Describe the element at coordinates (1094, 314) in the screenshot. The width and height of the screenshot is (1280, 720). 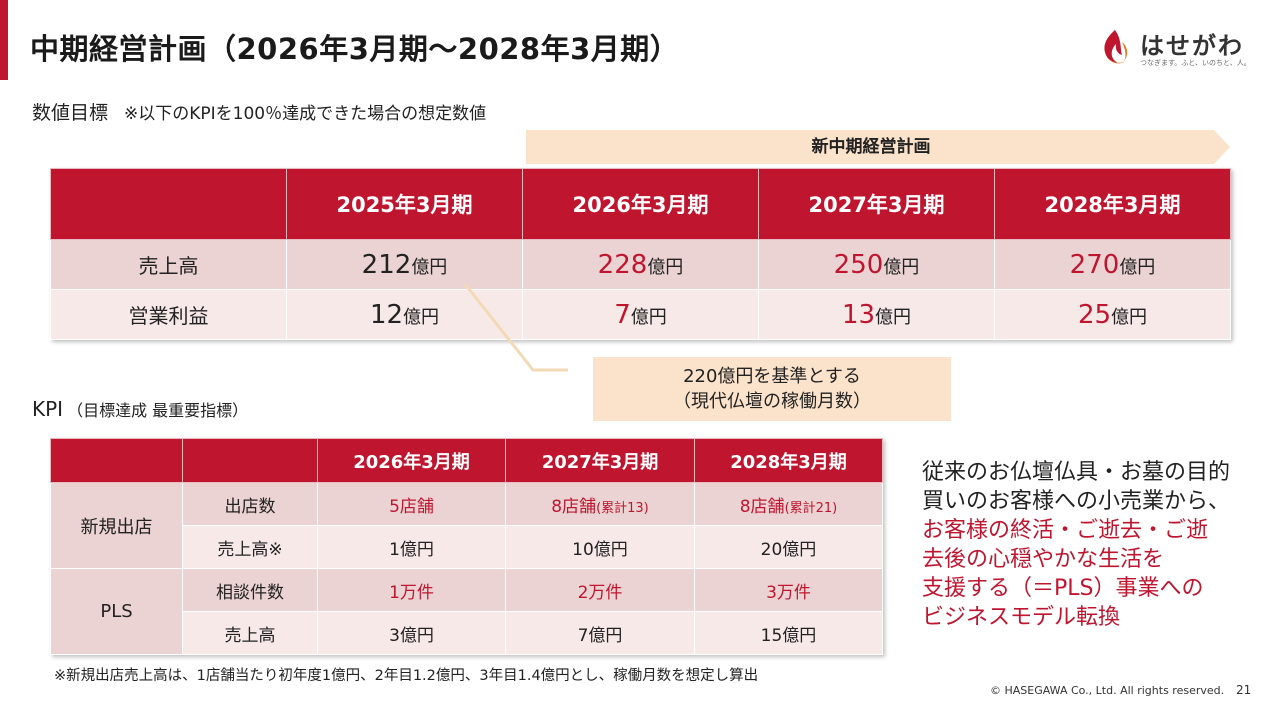
I see `value-number: 25` at that location.